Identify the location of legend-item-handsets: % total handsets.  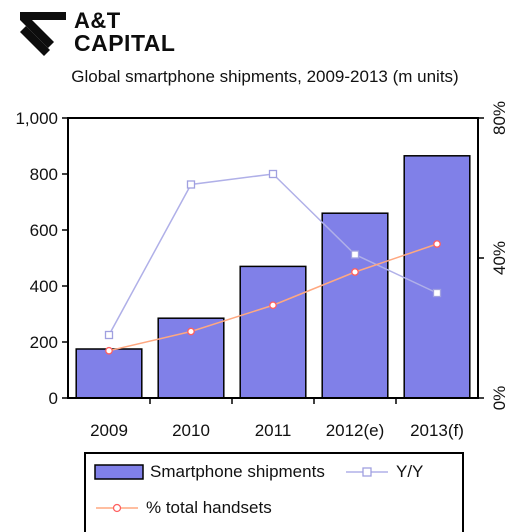
(183, 508).